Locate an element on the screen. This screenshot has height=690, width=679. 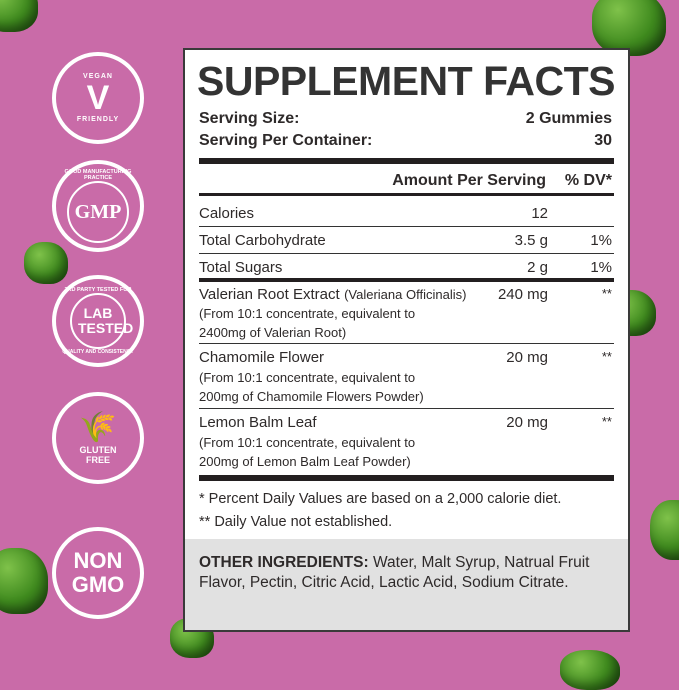
vegan-v-icon: V is located at coordinates (98, 98).